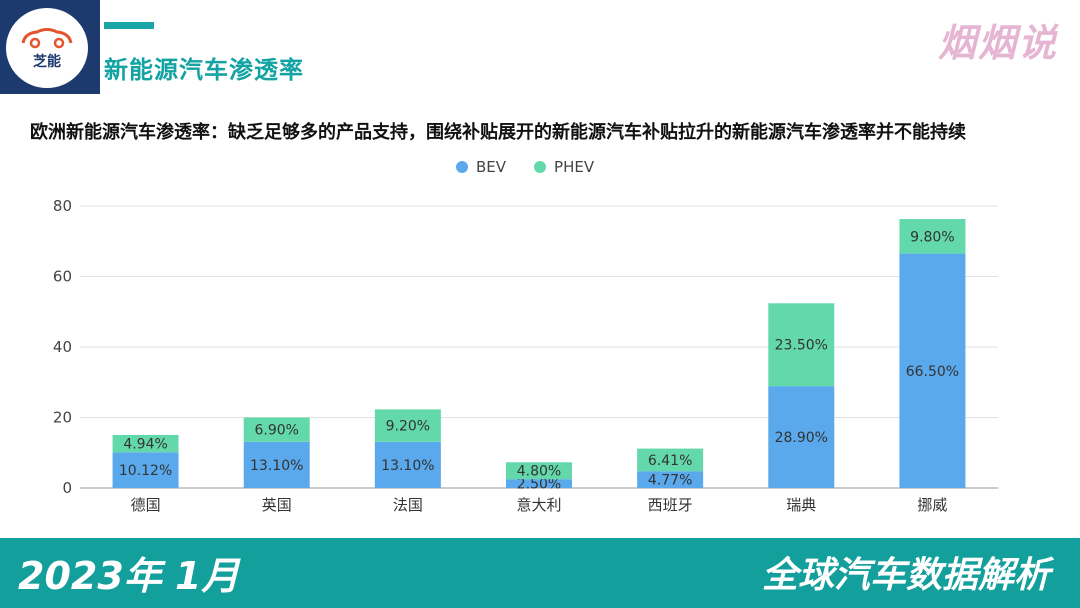  I want to click on data-label: 66.50%, so click(932, 372).